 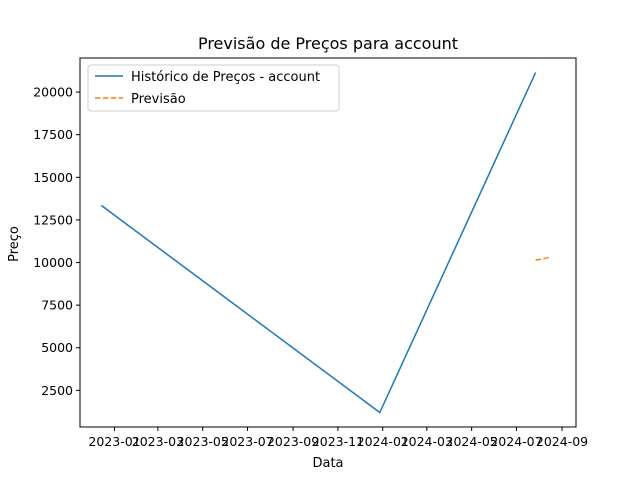 What do you see at coordinates (293, 441) in the screenshot?
I see `x-tick-label: 2023-09` at bounding box center [293, 441].